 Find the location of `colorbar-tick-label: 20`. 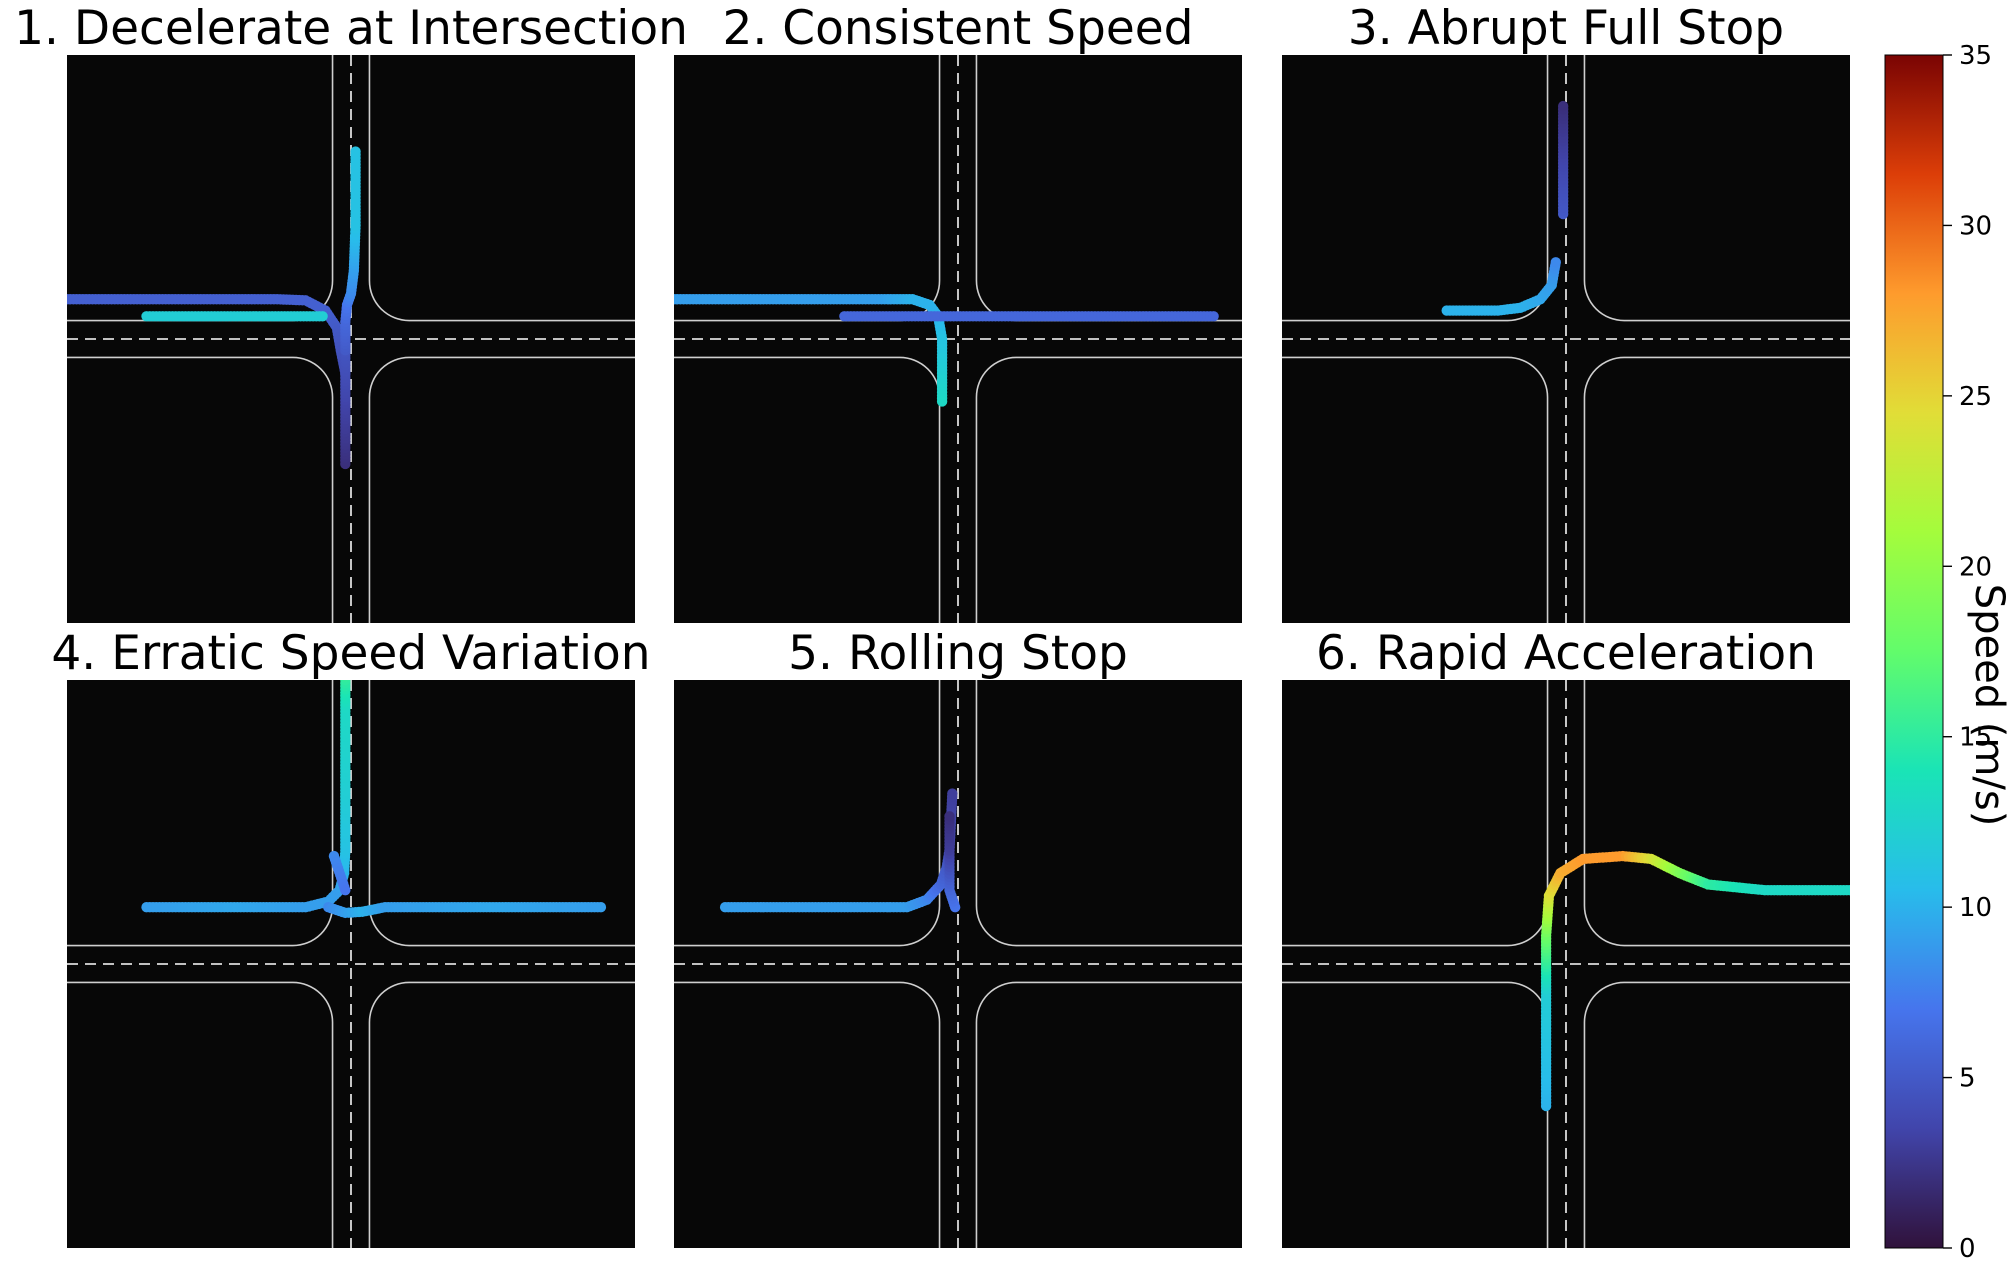

colorbar-tick-label: 20 is located at coordinates (1975, 567).